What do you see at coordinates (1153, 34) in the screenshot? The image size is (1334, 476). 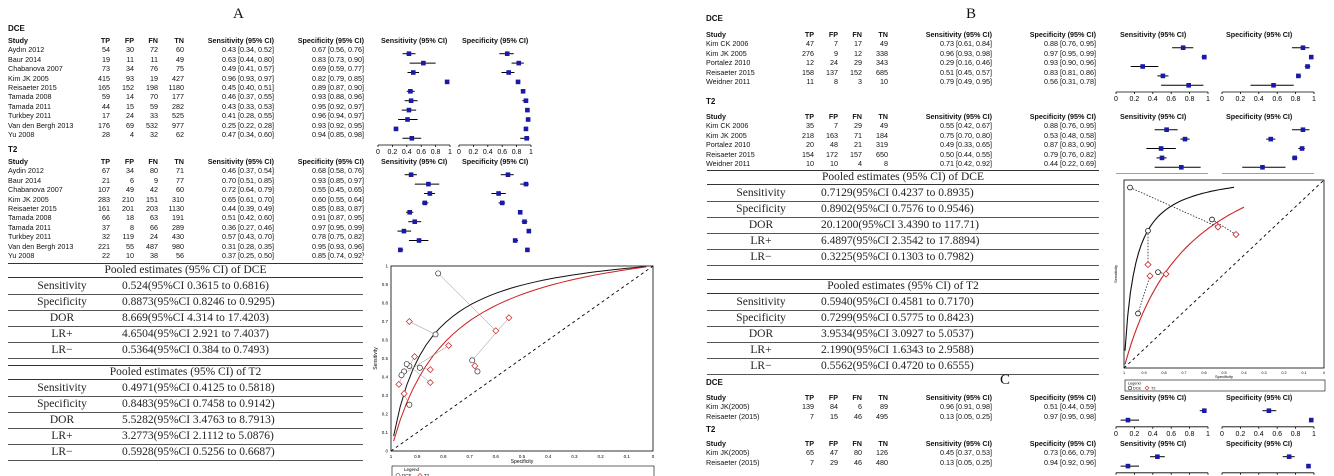 I see `panel-b-dce-forest-sens-title: Sensitivity (95% CI)` at bounding box center [1153, 34].